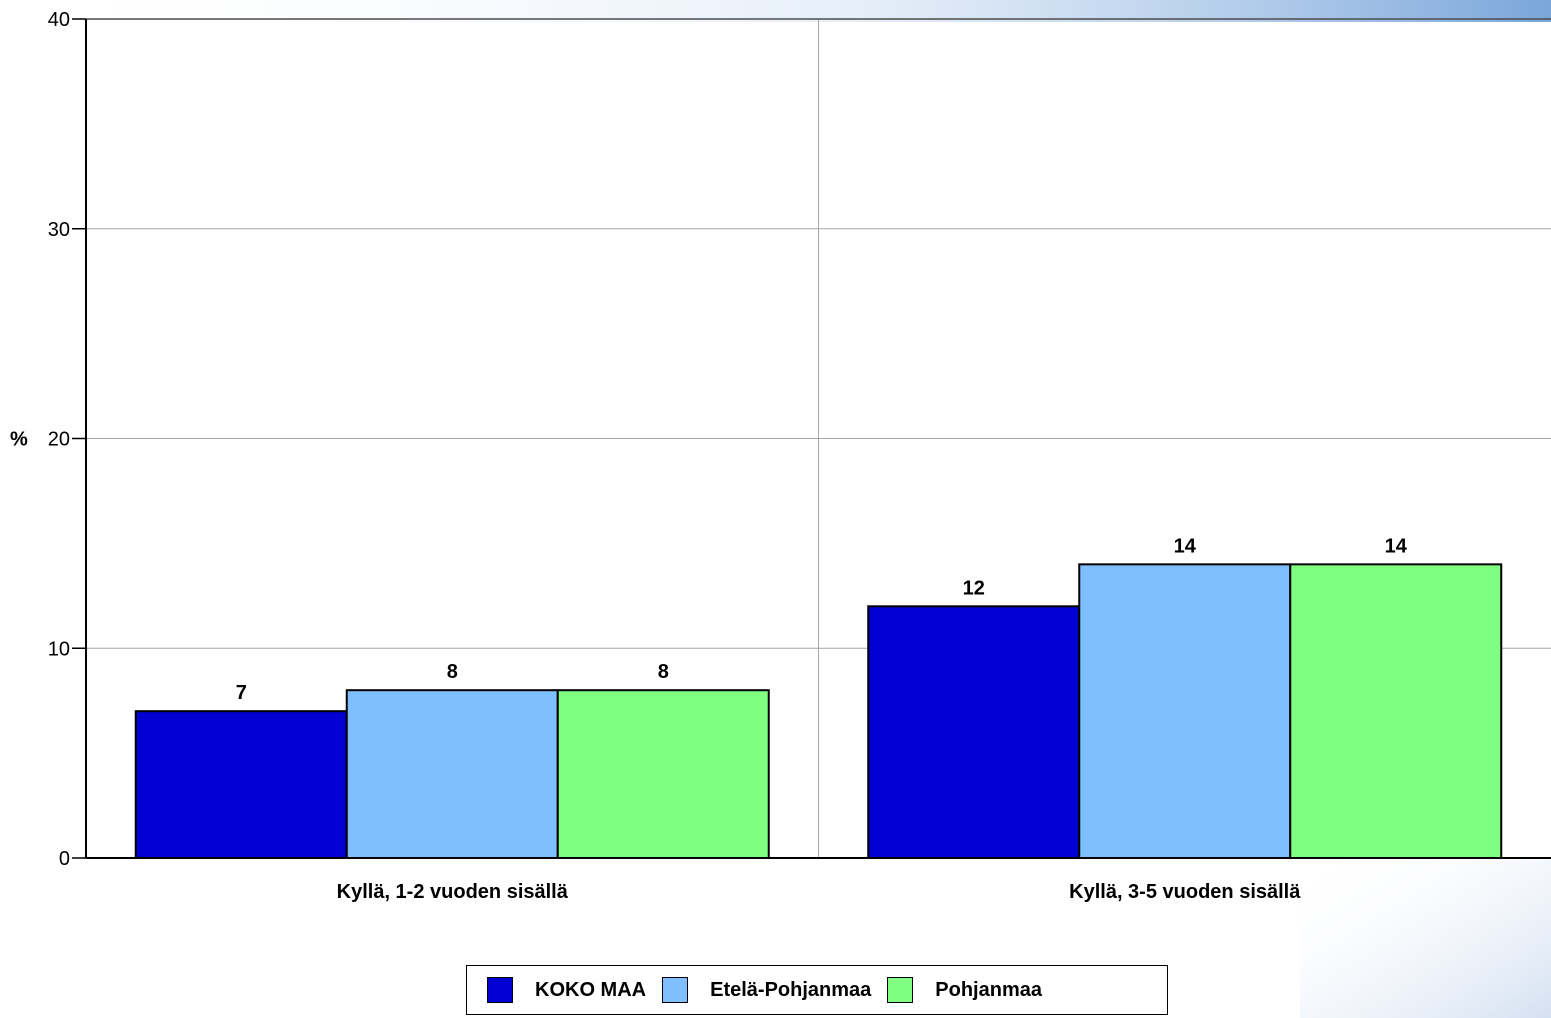  What do you see at coordinates (452, 672) in the screenshot?
I see `data-label-0-1: 8` at bounding box center [452, 672].